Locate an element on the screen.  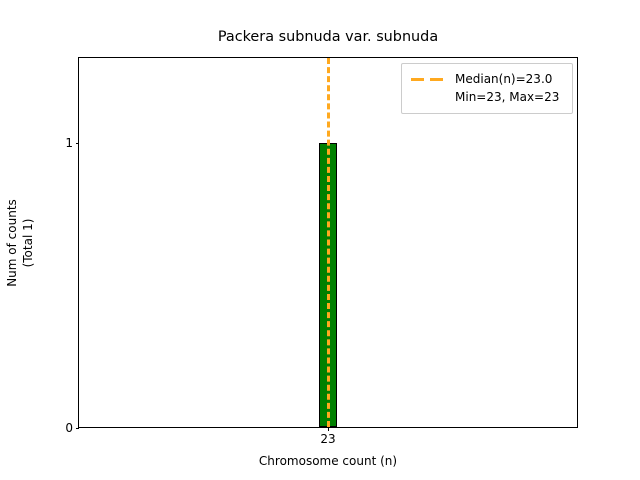
x-tick-label-23: 23 is located at coordinates (328, 439).